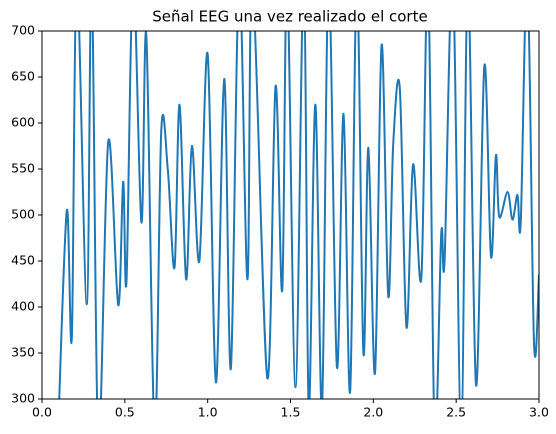 The height and width of the screenshot is (434, 556). Describe the element at coordinates (42, 412) in the screenshot. I see `x-tick-label: 0.0` at that location.